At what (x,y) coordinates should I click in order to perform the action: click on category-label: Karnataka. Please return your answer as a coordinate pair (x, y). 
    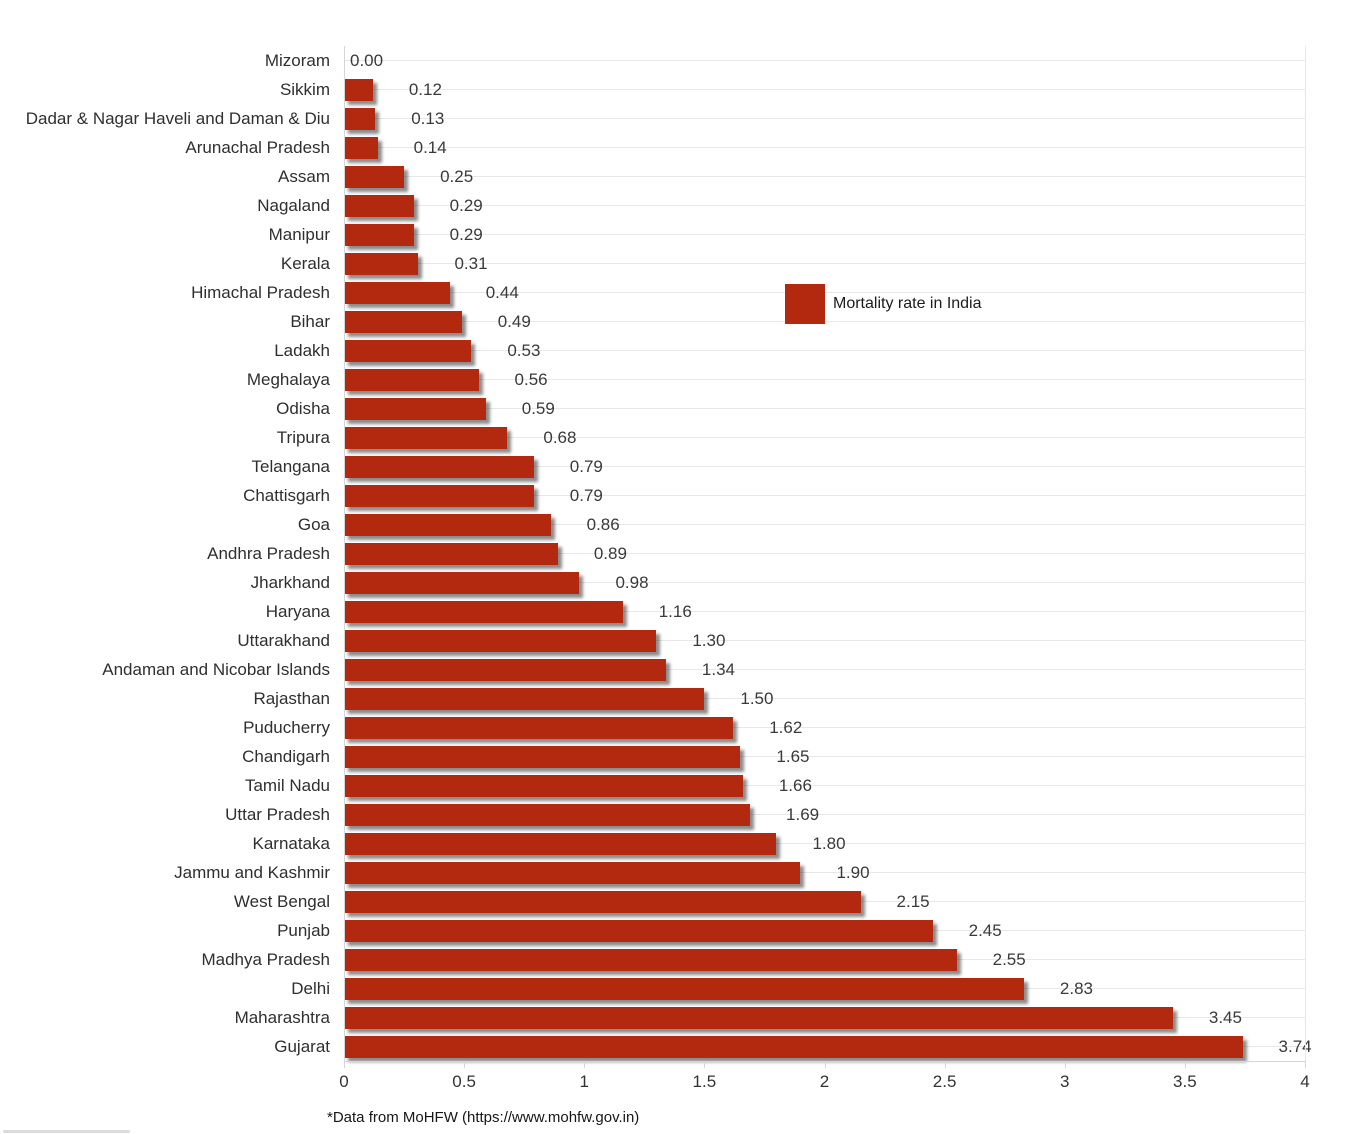
    Looking at the image, I should click on (291, 843).